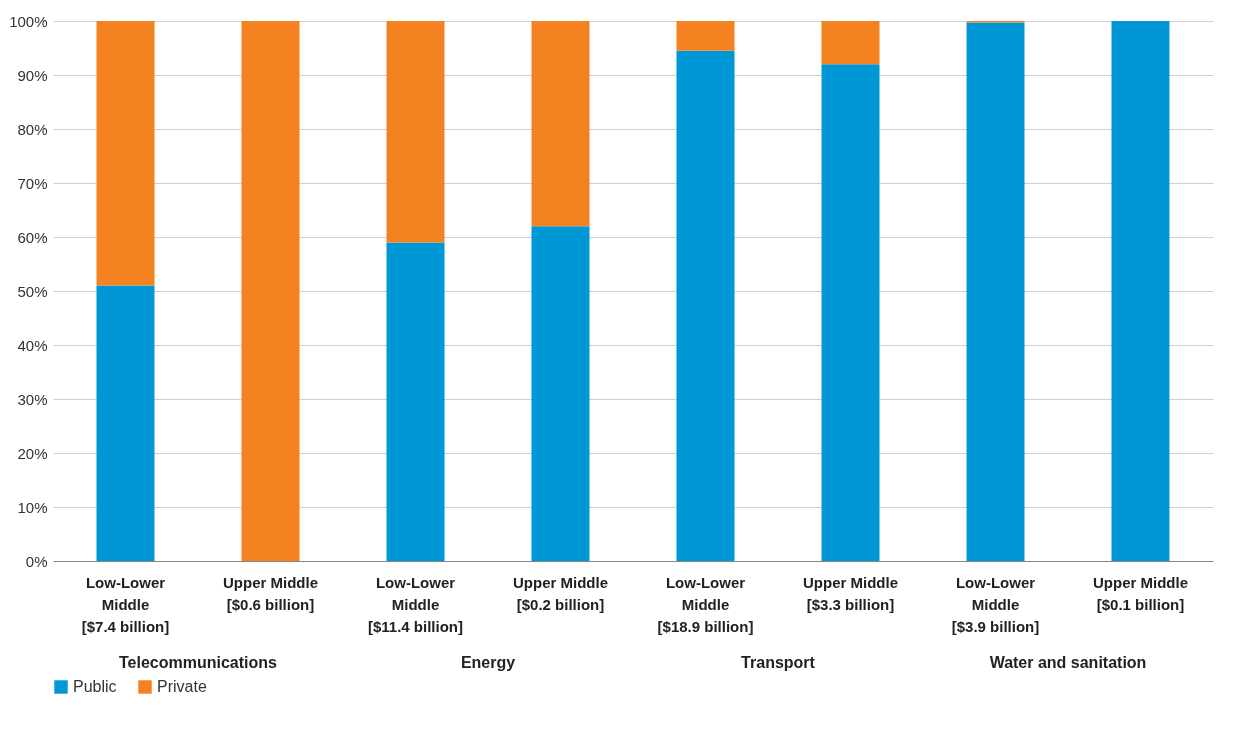 This screenshot has width=1246, height=748. I want to click on x-tick-label: Upper Middle [$0.1 billion], so click(1140, 593).